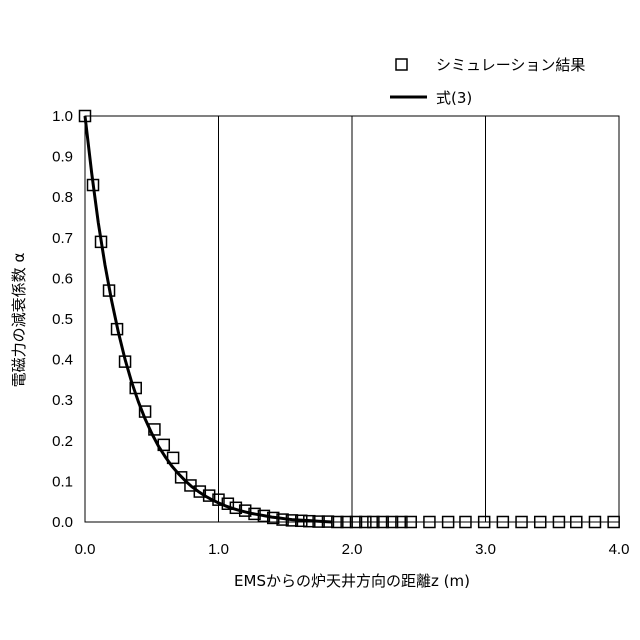 Image resolution: width=640 pixels, height=640 pixels. Describe the element at coordinates (62, 278) in the screenshot. I see `y-tick-label: 0.6` at that location.